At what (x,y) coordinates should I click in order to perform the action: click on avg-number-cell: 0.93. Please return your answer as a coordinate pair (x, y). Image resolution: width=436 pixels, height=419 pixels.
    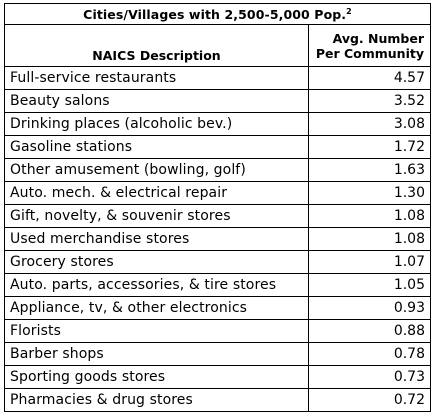
    Looking at the image, I should click on (369, 308).